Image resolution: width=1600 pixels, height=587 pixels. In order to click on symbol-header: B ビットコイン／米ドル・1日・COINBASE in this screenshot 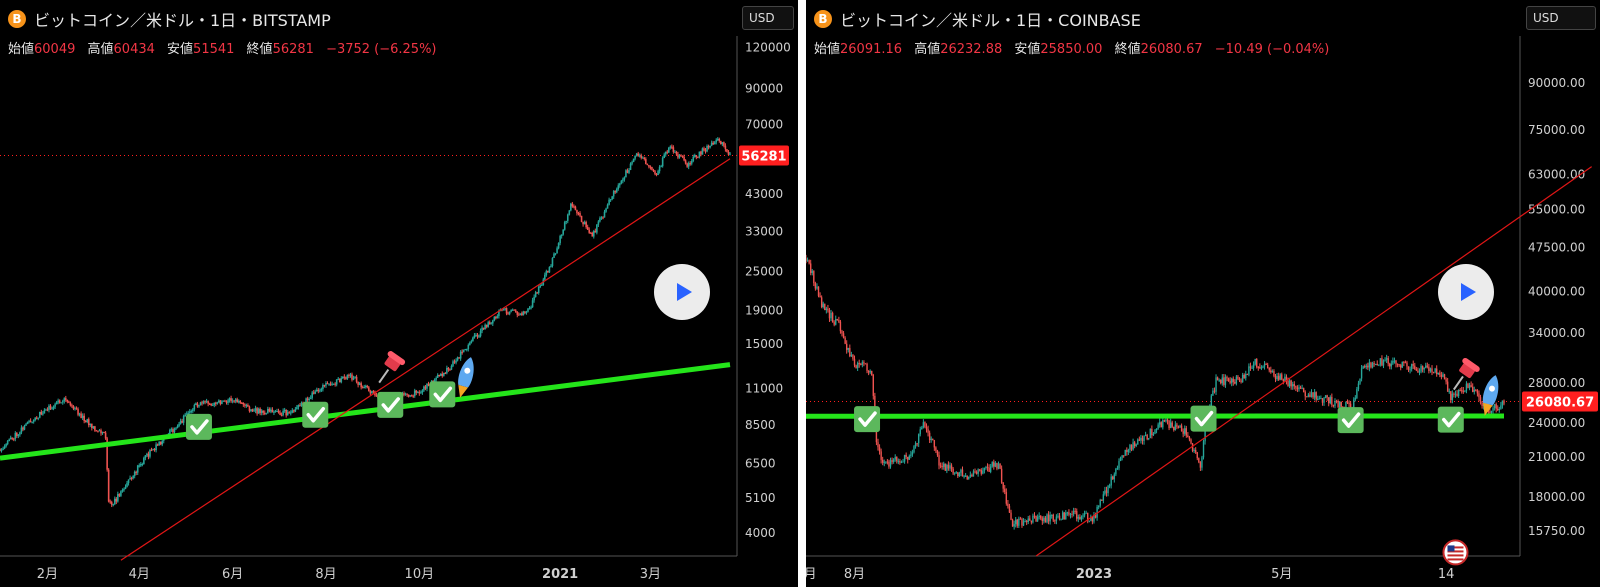, I will do `click(977, 19)`.